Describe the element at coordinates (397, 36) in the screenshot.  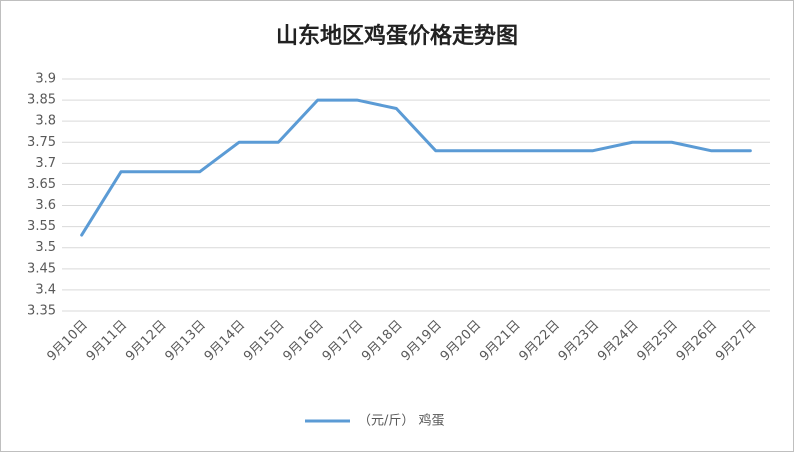
I see `chart-title: 山东地区鸡蛋价格走势图` at that location.